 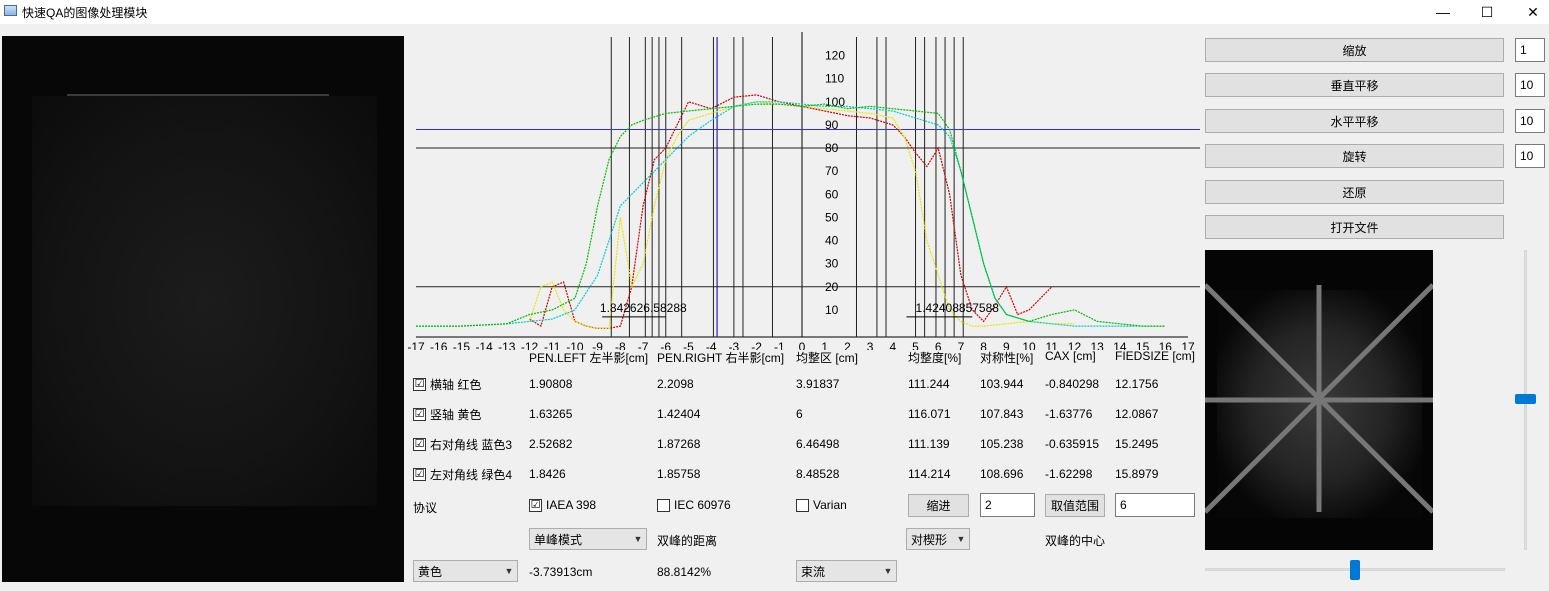 I want to click on peak-mode-select: 单峰模式 ▼, so click(x=588, y=539).